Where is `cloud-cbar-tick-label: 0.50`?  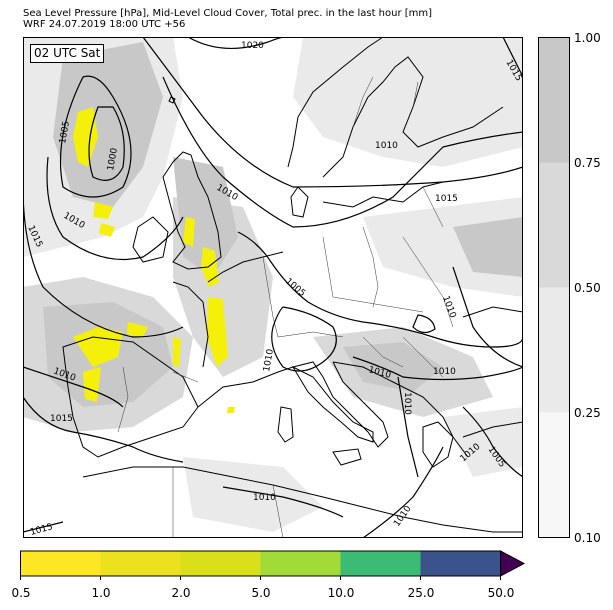
cloud-cbar-tick-label: 0.50 is located at coordinates (587, 288).